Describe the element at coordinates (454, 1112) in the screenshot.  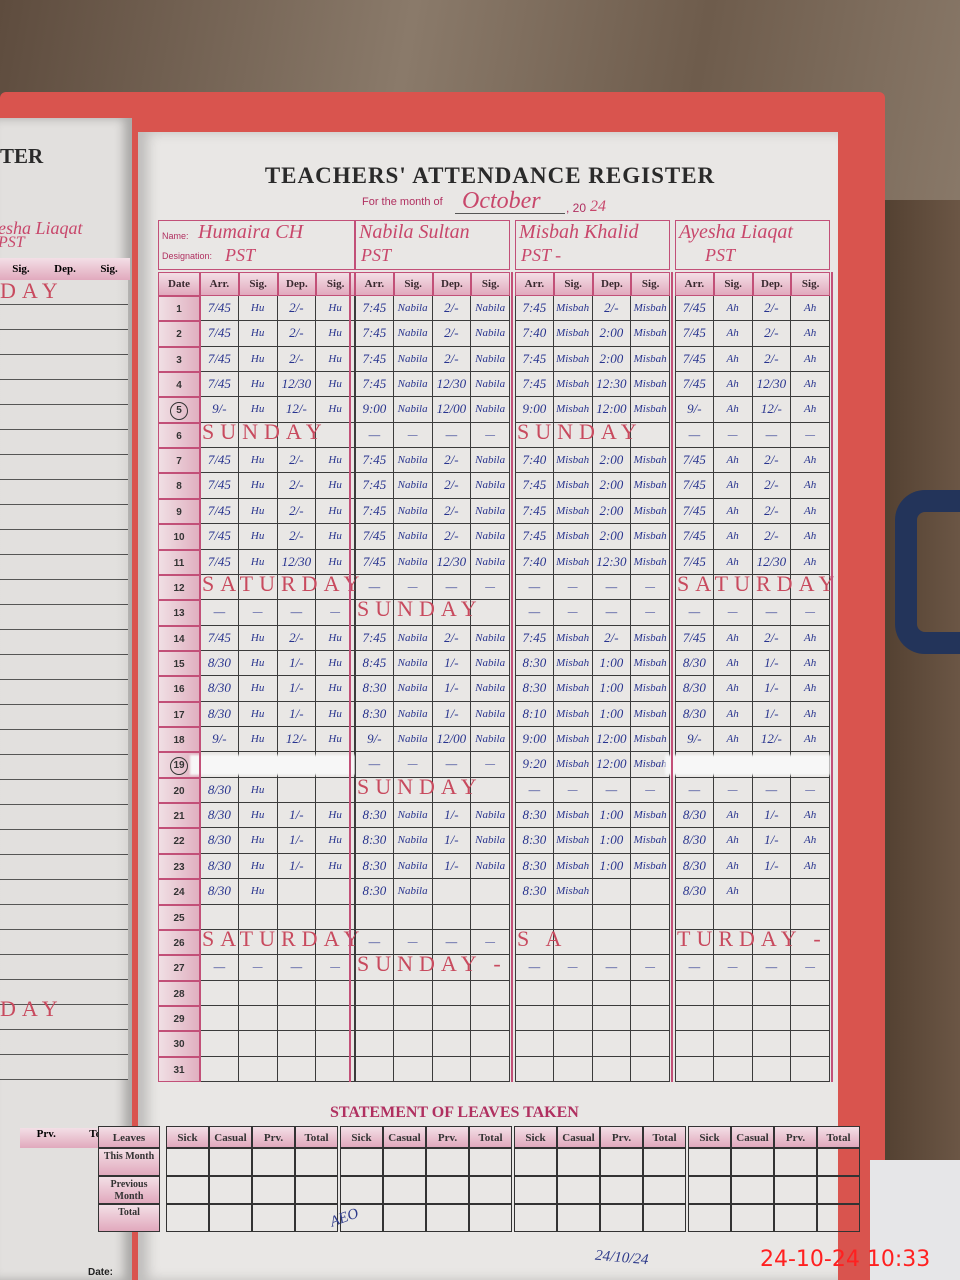
I see `leaves-statement-title: STATEMENT OF LEAVES TAKEN` at that location.